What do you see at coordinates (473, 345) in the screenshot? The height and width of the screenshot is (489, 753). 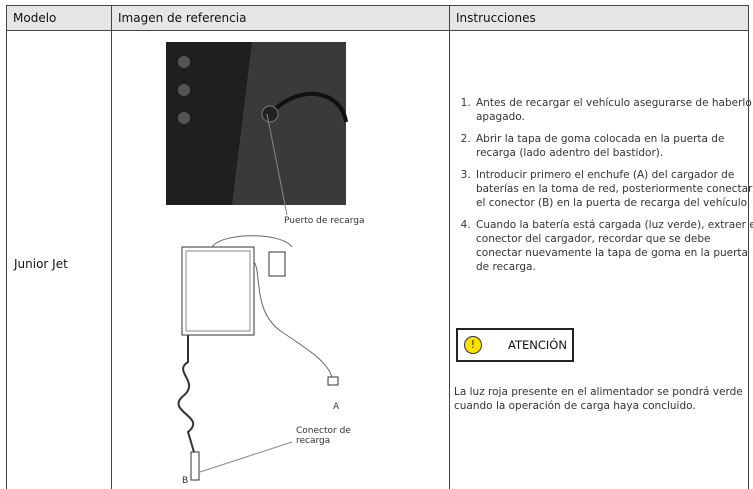 I see `attention-icon: !` at bounding box center [473, 345].